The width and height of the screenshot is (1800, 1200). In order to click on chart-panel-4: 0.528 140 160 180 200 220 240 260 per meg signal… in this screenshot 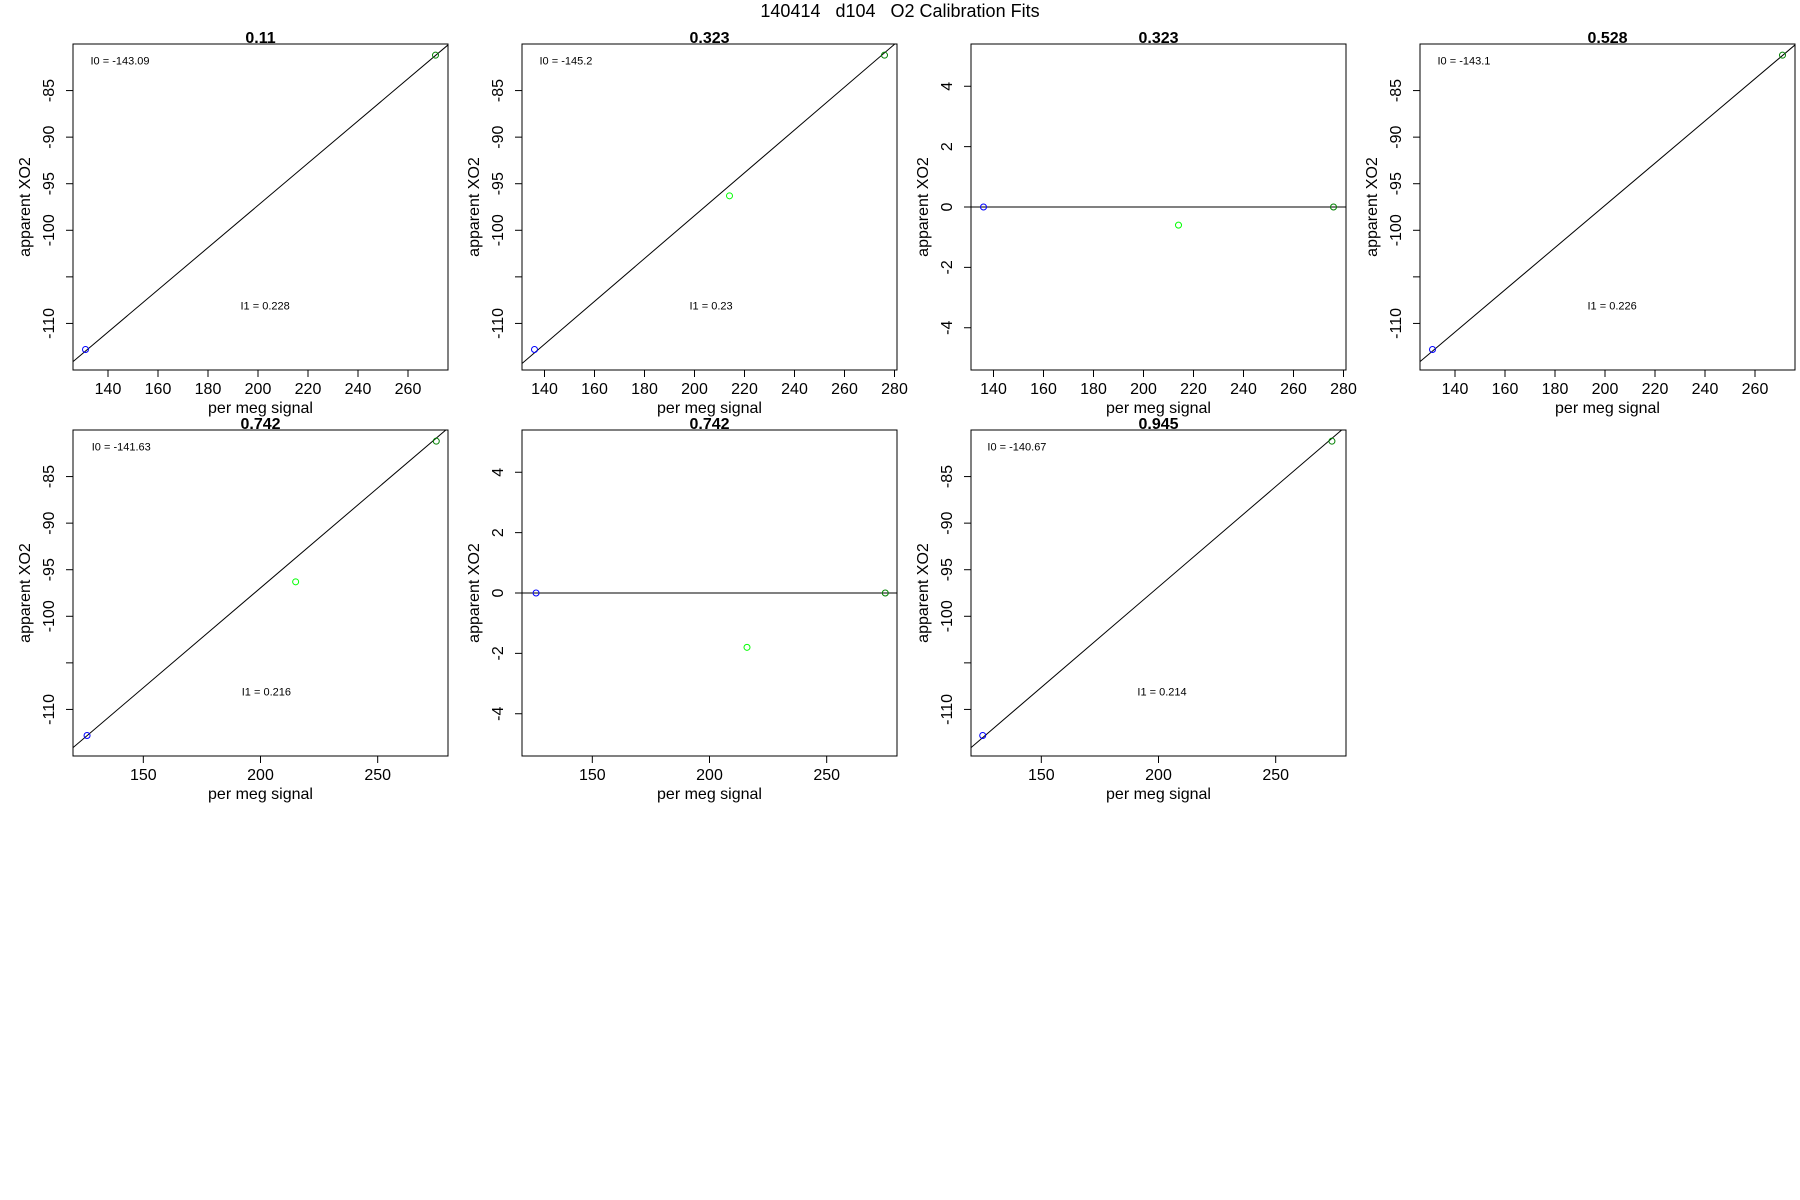, I will do `click(1580, 223)`.